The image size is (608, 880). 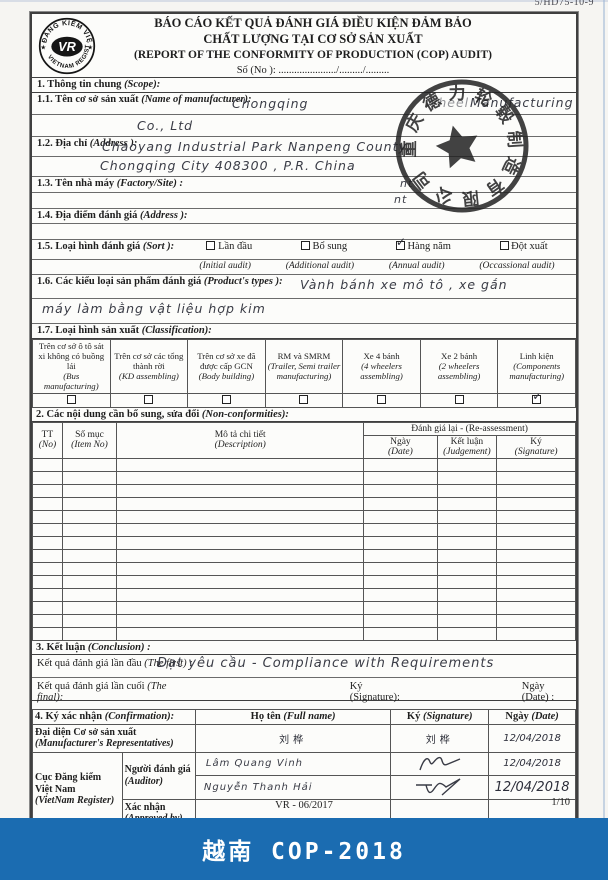 What do you see at coordinates (211, 245) in the screenshot?
I see `initial-audit-checkbox-icon` at bounding box center [211, 245].